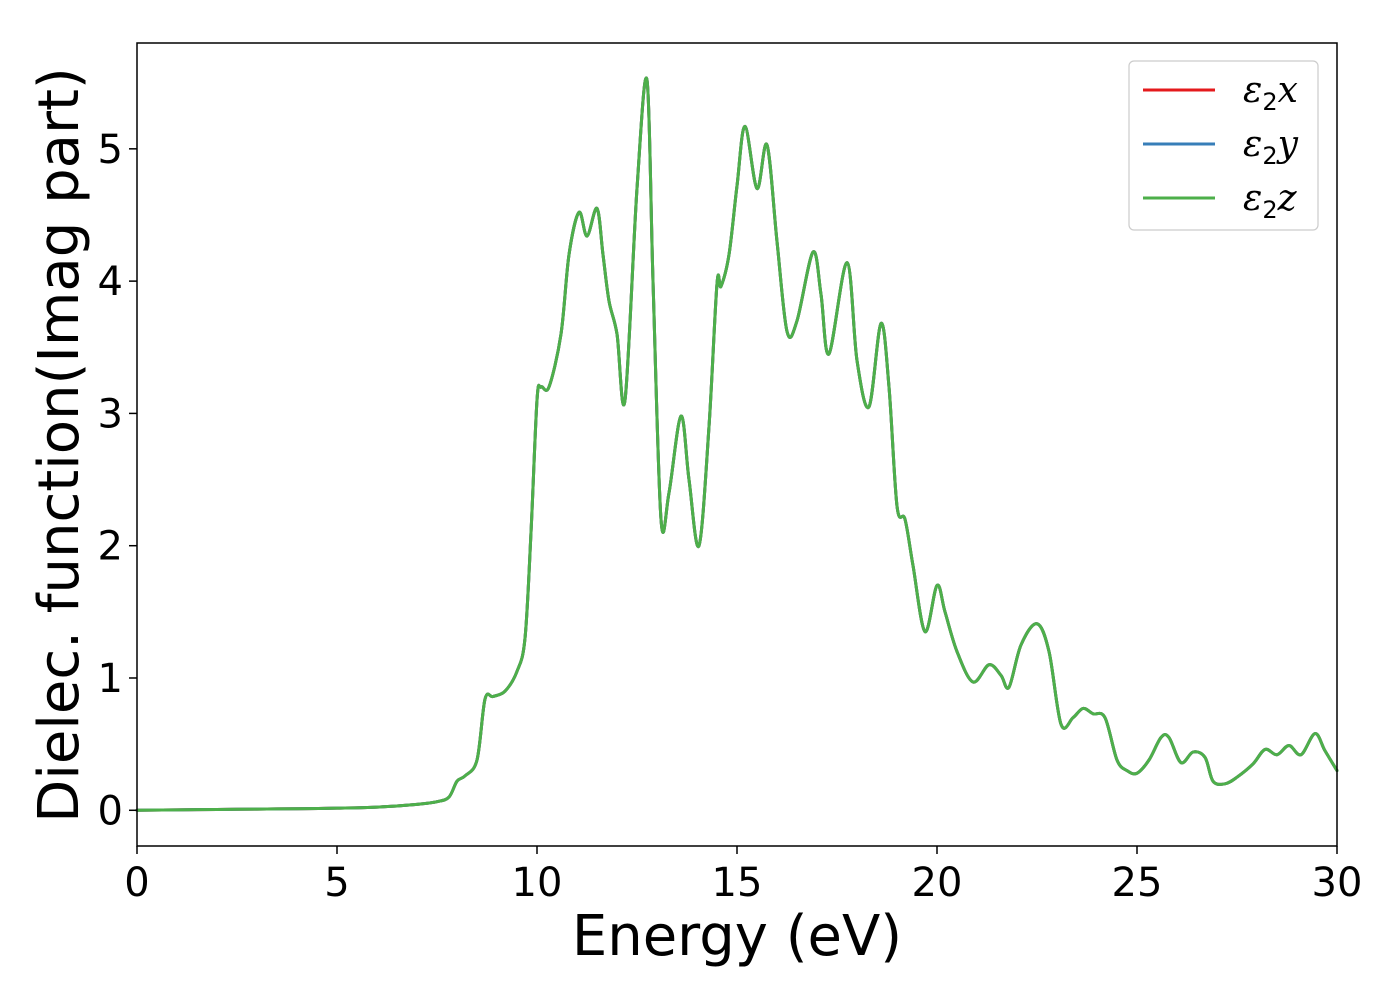 The height and width of the screenshot is (1000, 1400). What do you see at coordinates (110, 679) in the screenshot?
I see `y-tick-label: 1` at bounding box center [110, 679].